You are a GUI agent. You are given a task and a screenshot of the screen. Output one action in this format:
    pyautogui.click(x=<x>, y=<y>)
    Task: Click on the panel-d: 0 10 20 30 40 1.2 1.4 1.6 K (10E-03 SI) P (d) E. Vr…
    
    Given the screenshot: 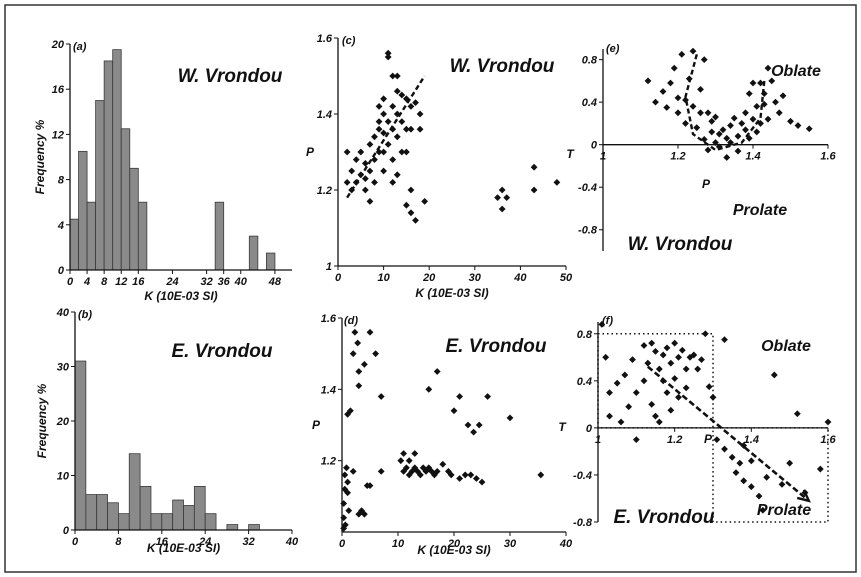 What is the action you would take?
    pyautogui.click(x=442, y=435)
    